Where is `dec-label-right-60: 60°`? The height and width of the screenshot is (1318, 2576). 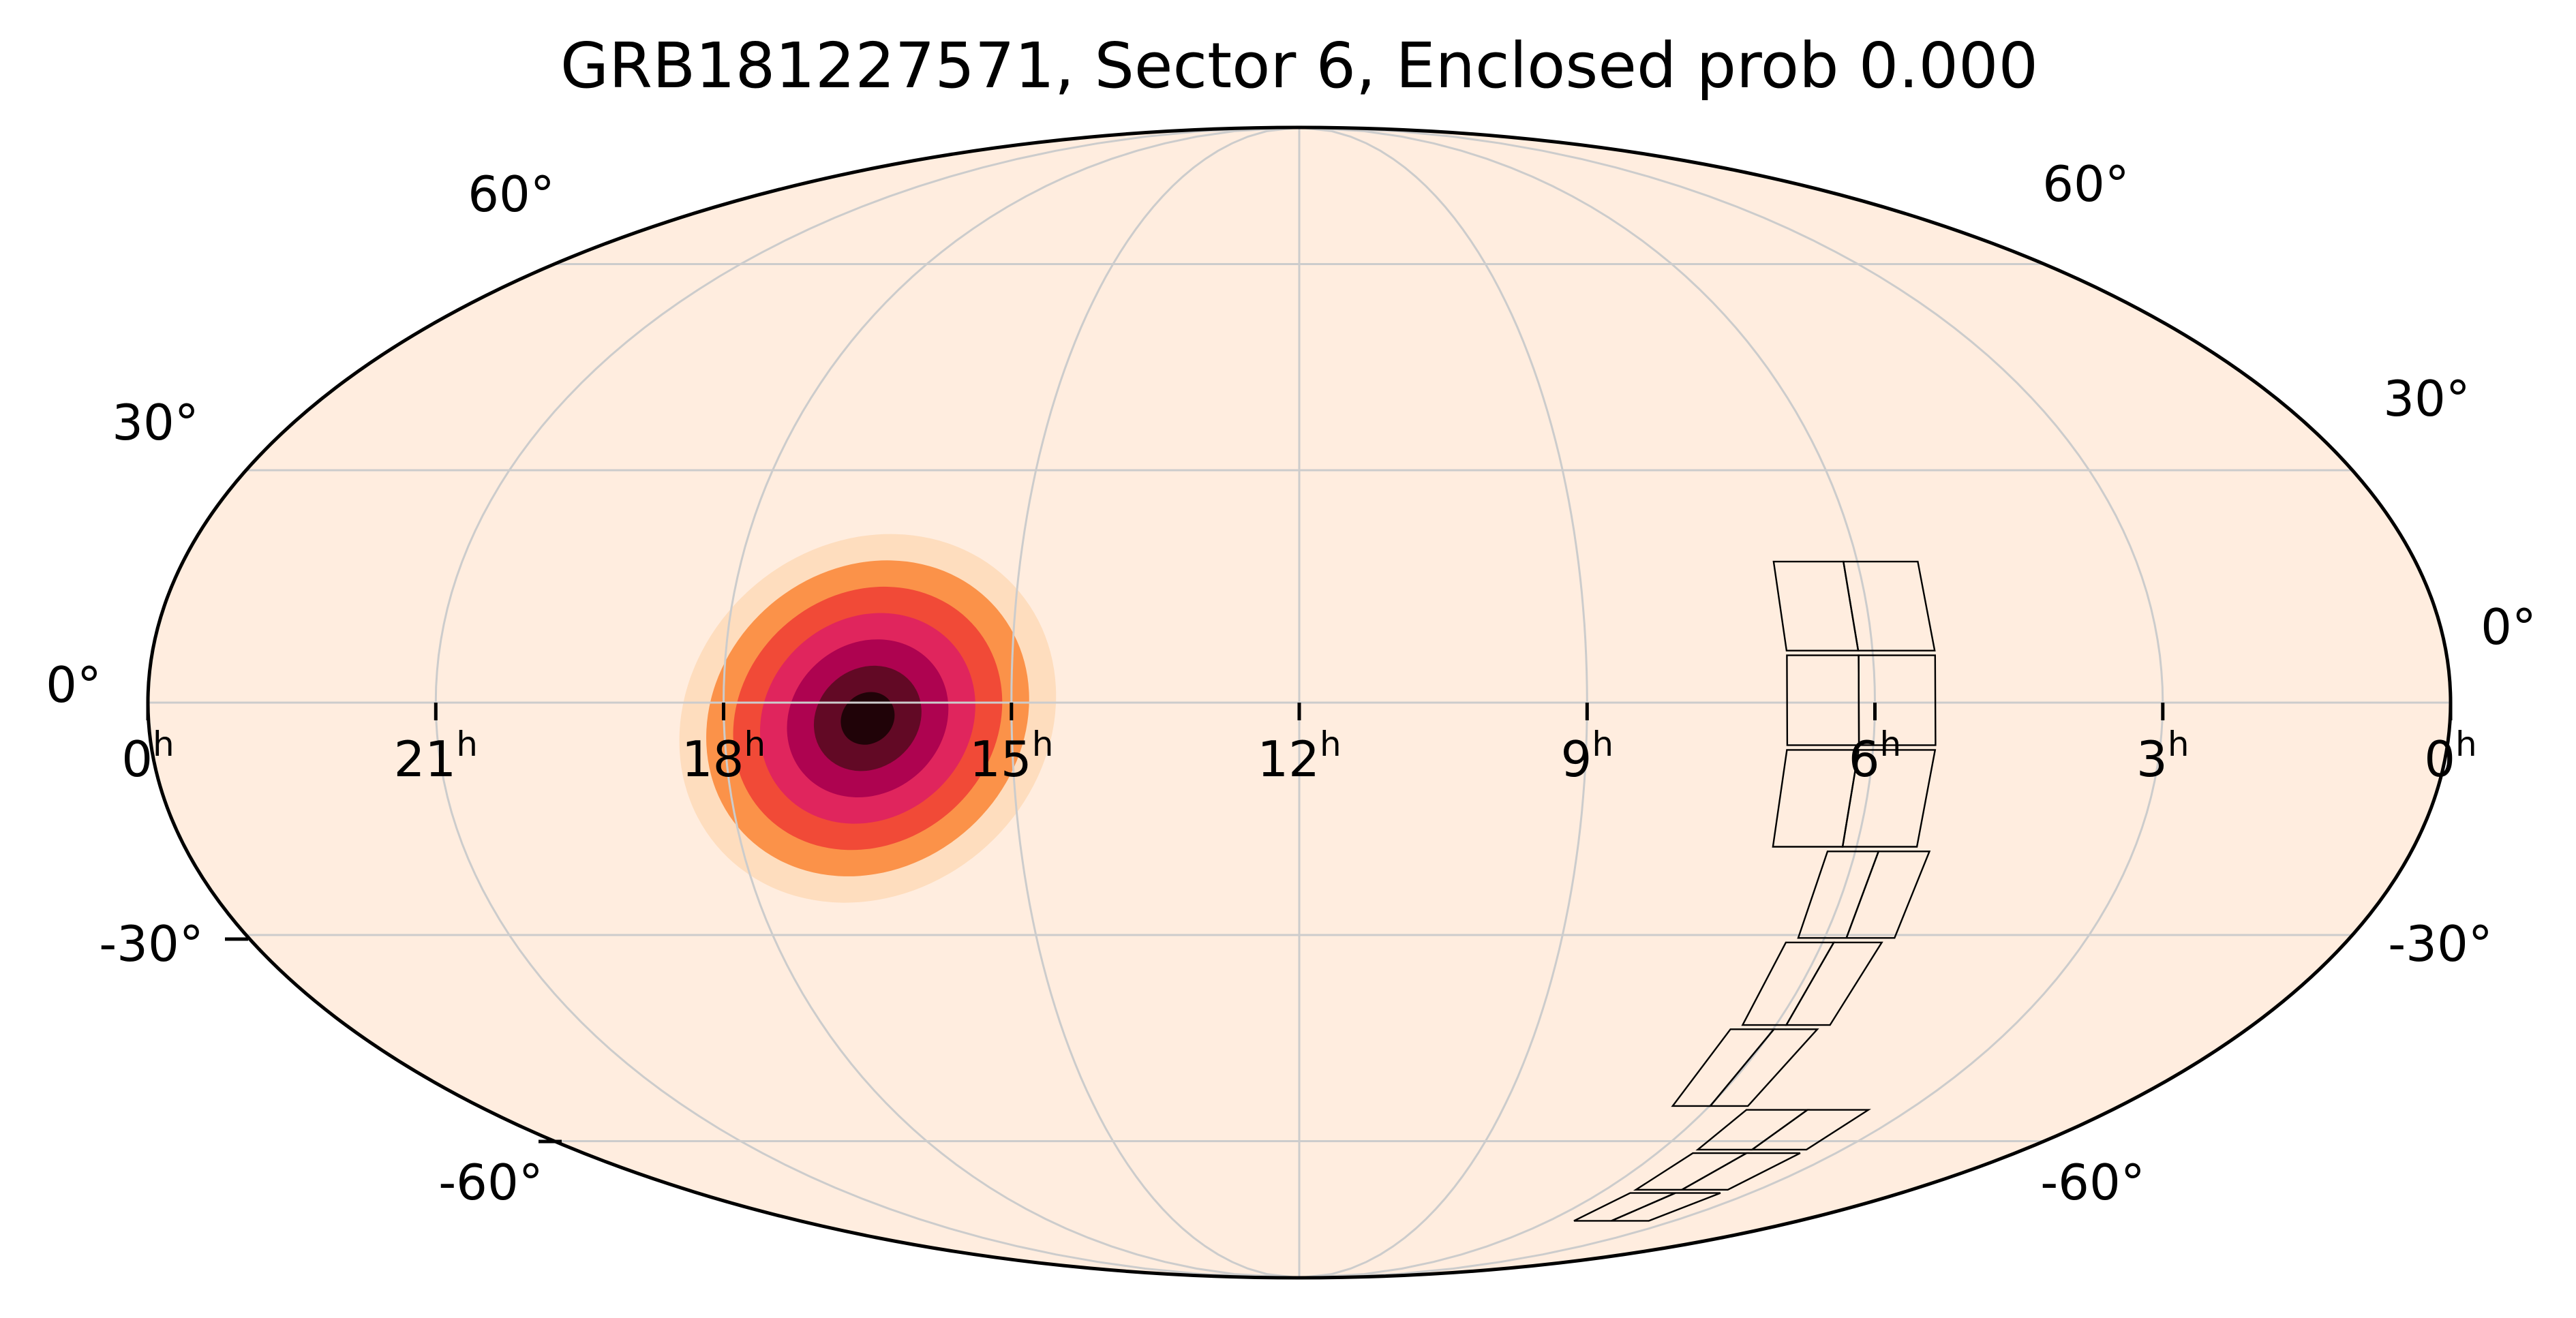
dec-label-right-60: 60° is located at coordinates (2086, 184).